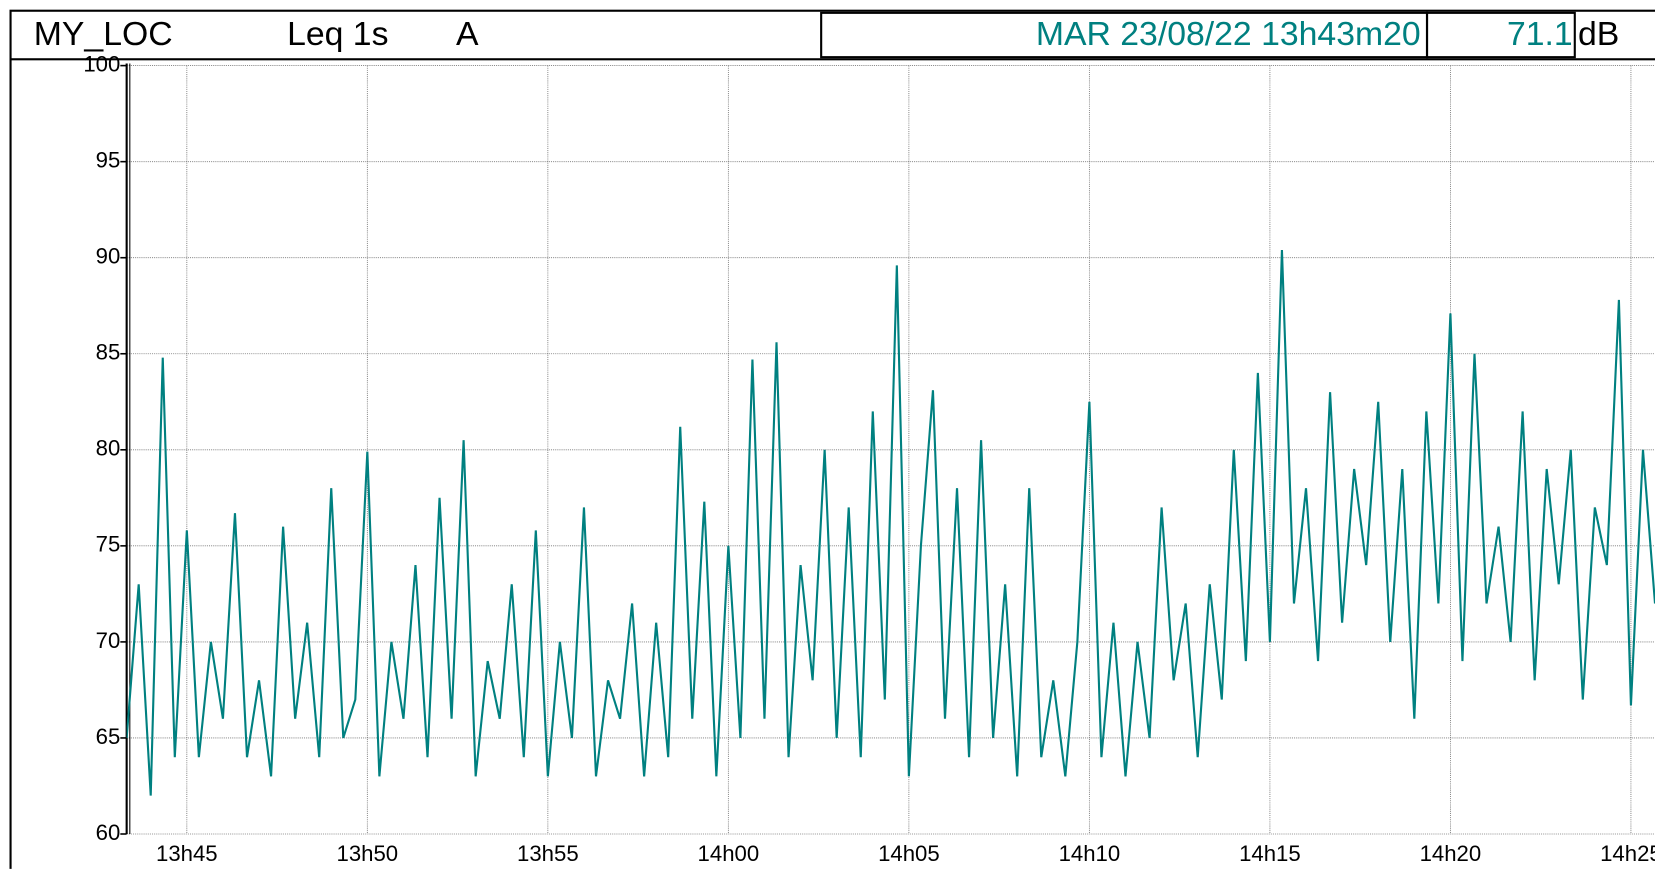 The width and height of the screenshot is (1655, 869). Describe the element at coordinates (108, 832) in the screenshot. I see `y-tick-label: 60` at that location.